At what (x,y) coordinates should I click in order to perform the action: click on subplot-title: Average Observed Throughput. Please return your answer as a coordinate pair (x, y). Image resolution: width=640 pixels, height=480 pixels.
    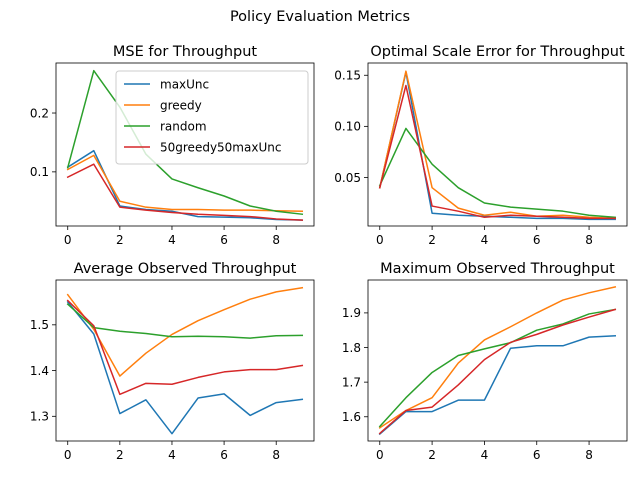
    Looking at the image, I should click on (185, 269).